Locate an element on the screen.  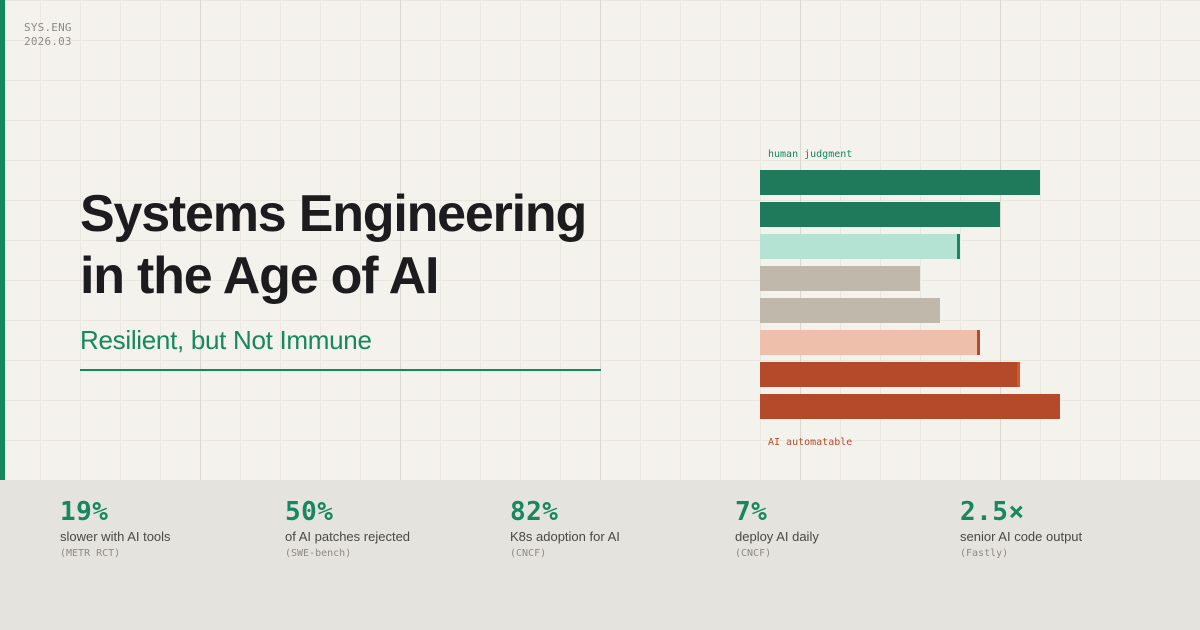
stat-value: 2.5× is located at coordinates (992, 512).